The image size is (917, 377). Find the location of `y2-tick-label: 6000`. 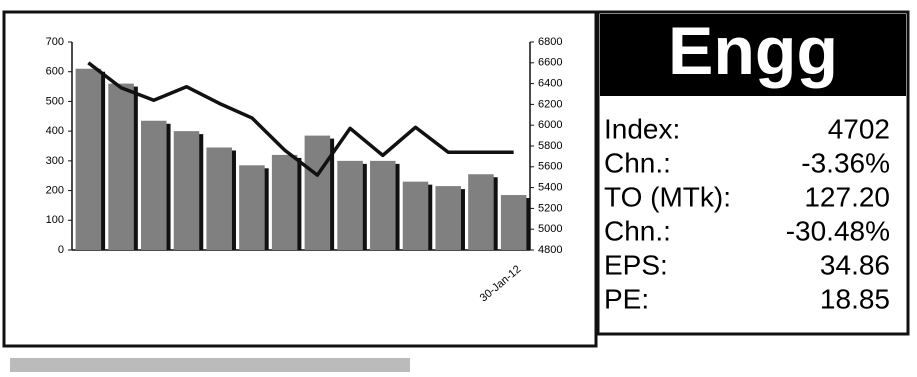

y2-tick-label: 6000 is located at coordinates (550, 125).